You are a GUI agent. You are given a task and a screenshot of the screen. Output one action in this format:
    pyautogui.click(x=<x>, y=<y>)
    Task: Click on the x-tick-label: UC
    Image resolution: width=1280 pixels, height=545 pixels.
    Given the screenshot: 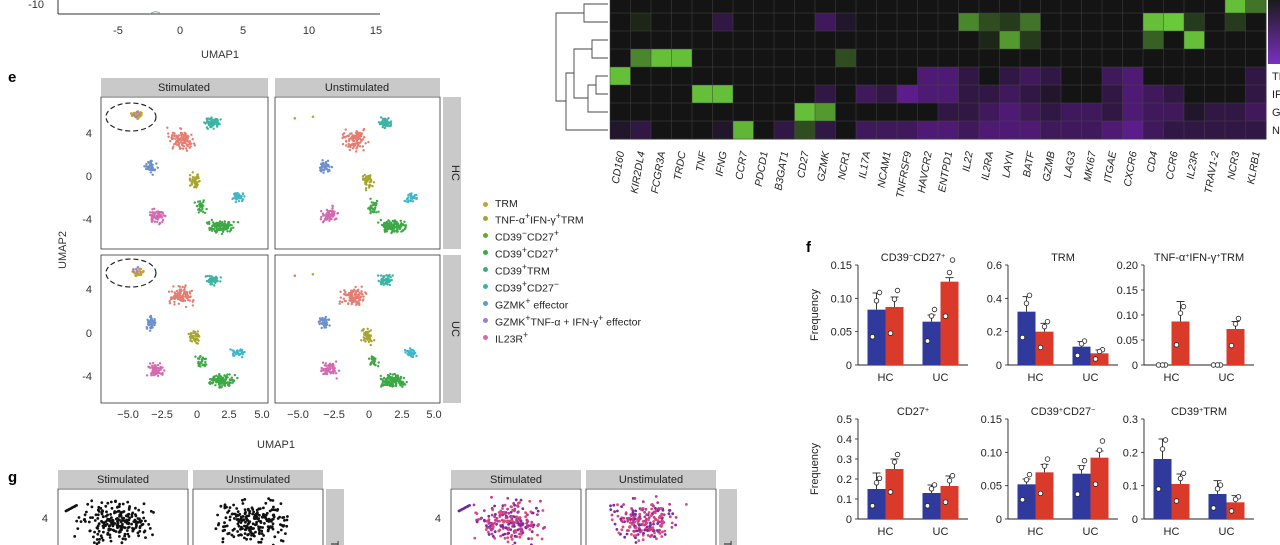 What is the action you would take?
    pyautogui.click(x=1227, y=378)
    